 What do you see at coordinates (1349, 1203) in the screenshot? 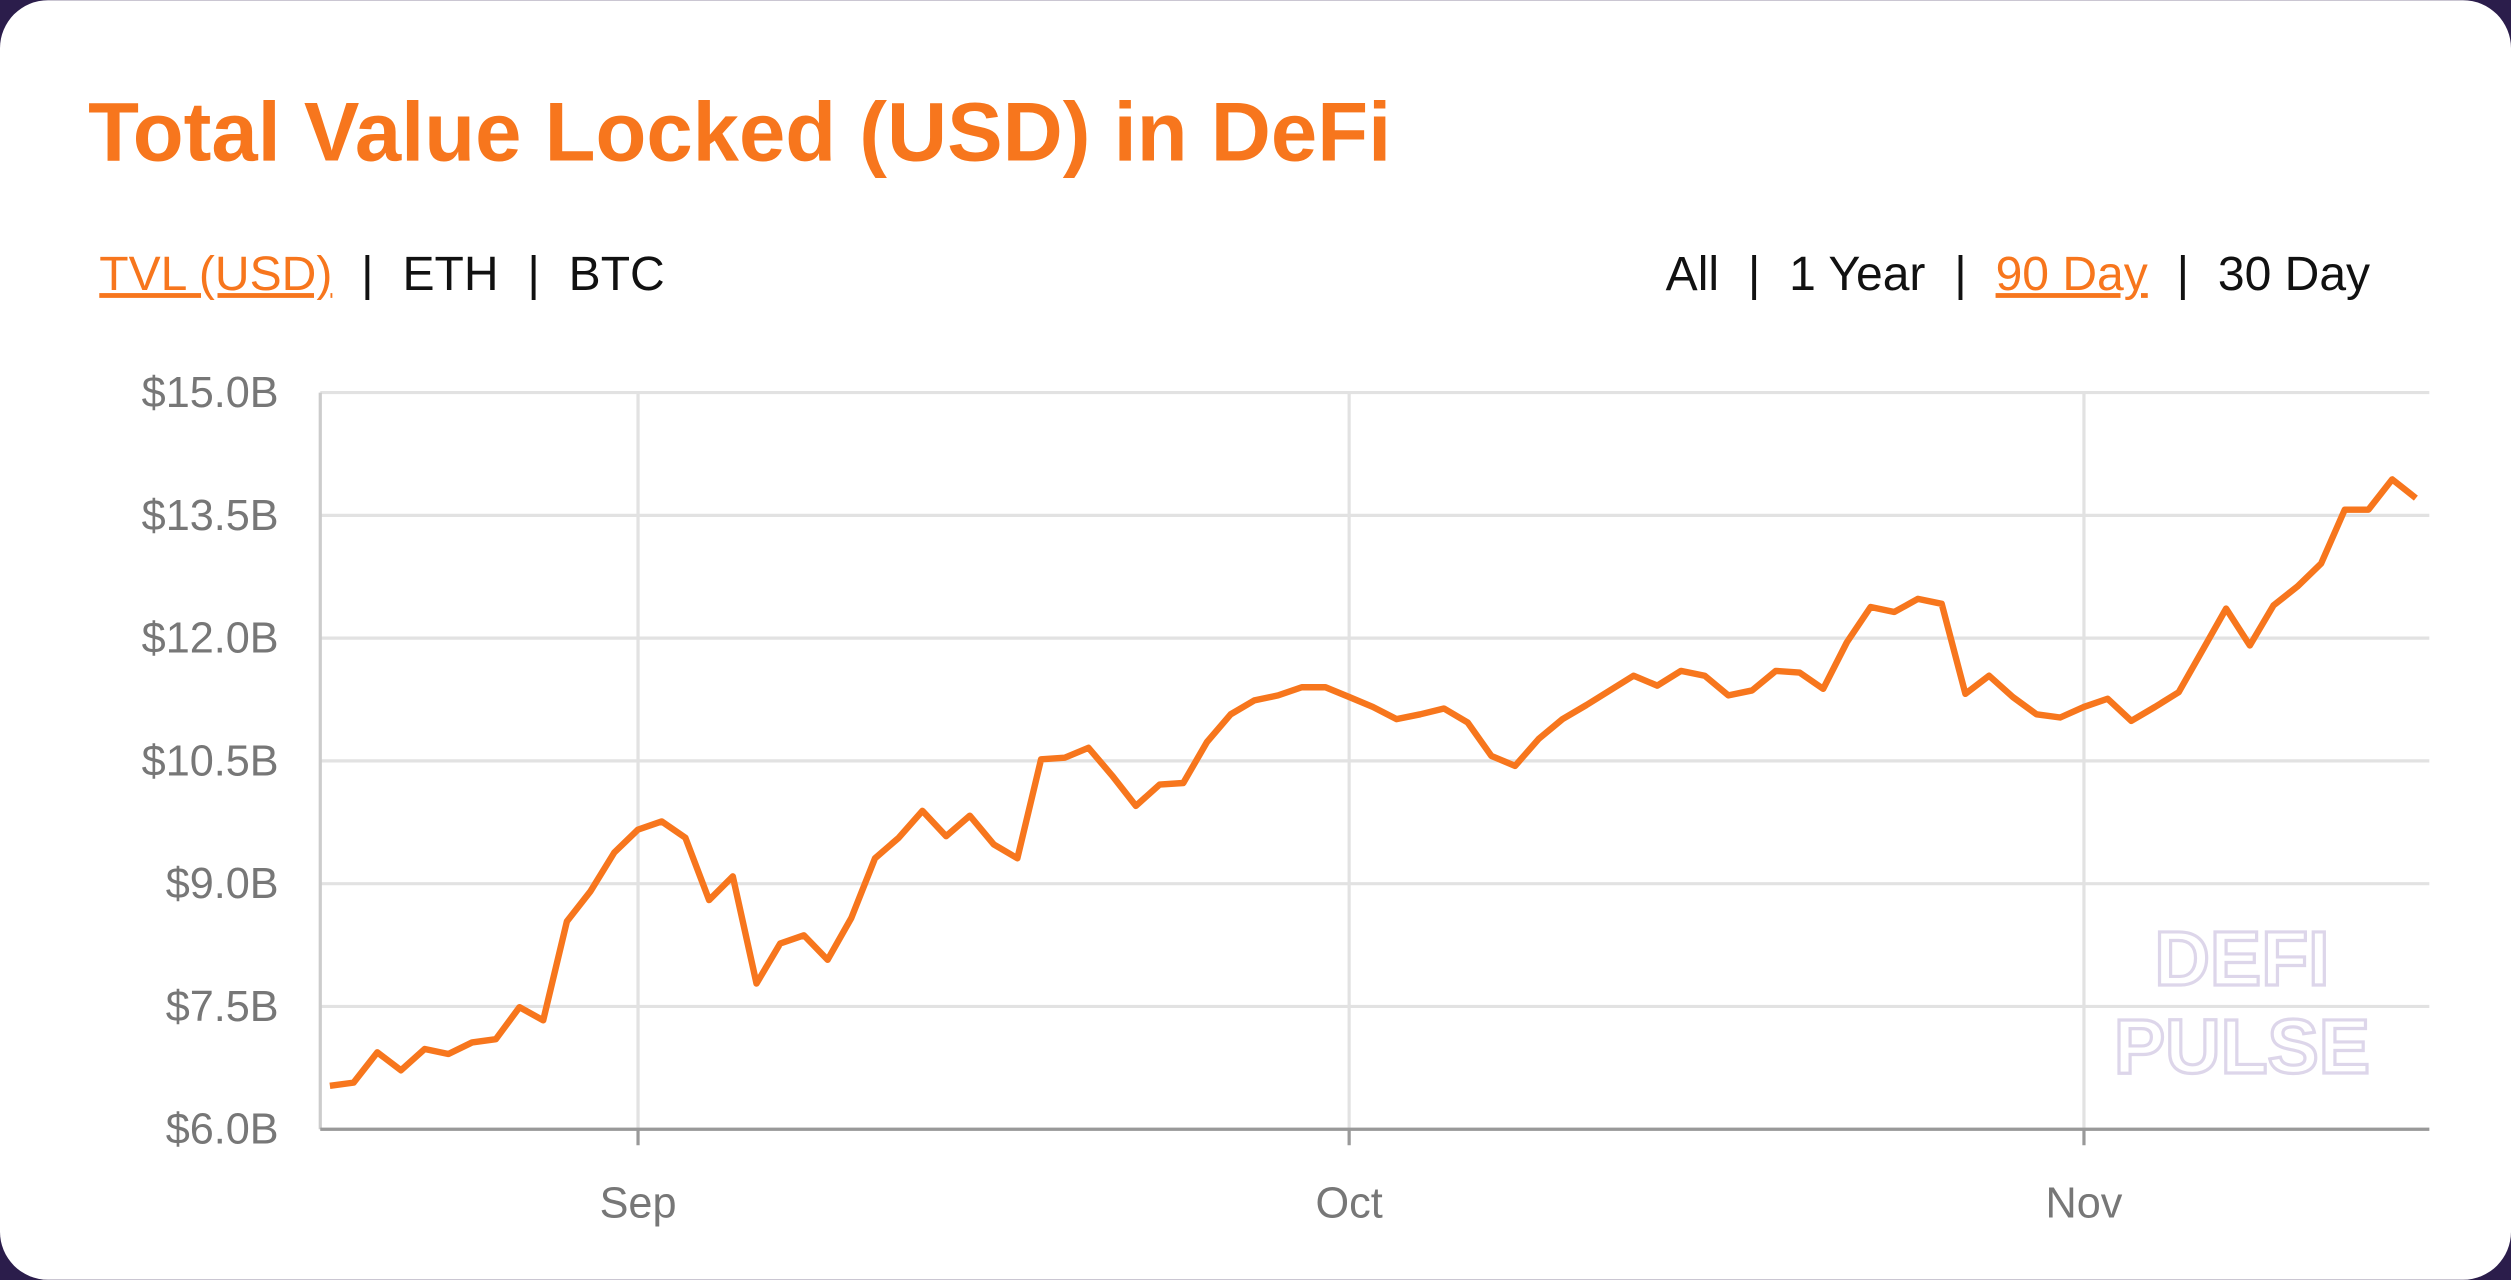
I see `x-tick-label: Oct` at bounding box center [1349, 1203].